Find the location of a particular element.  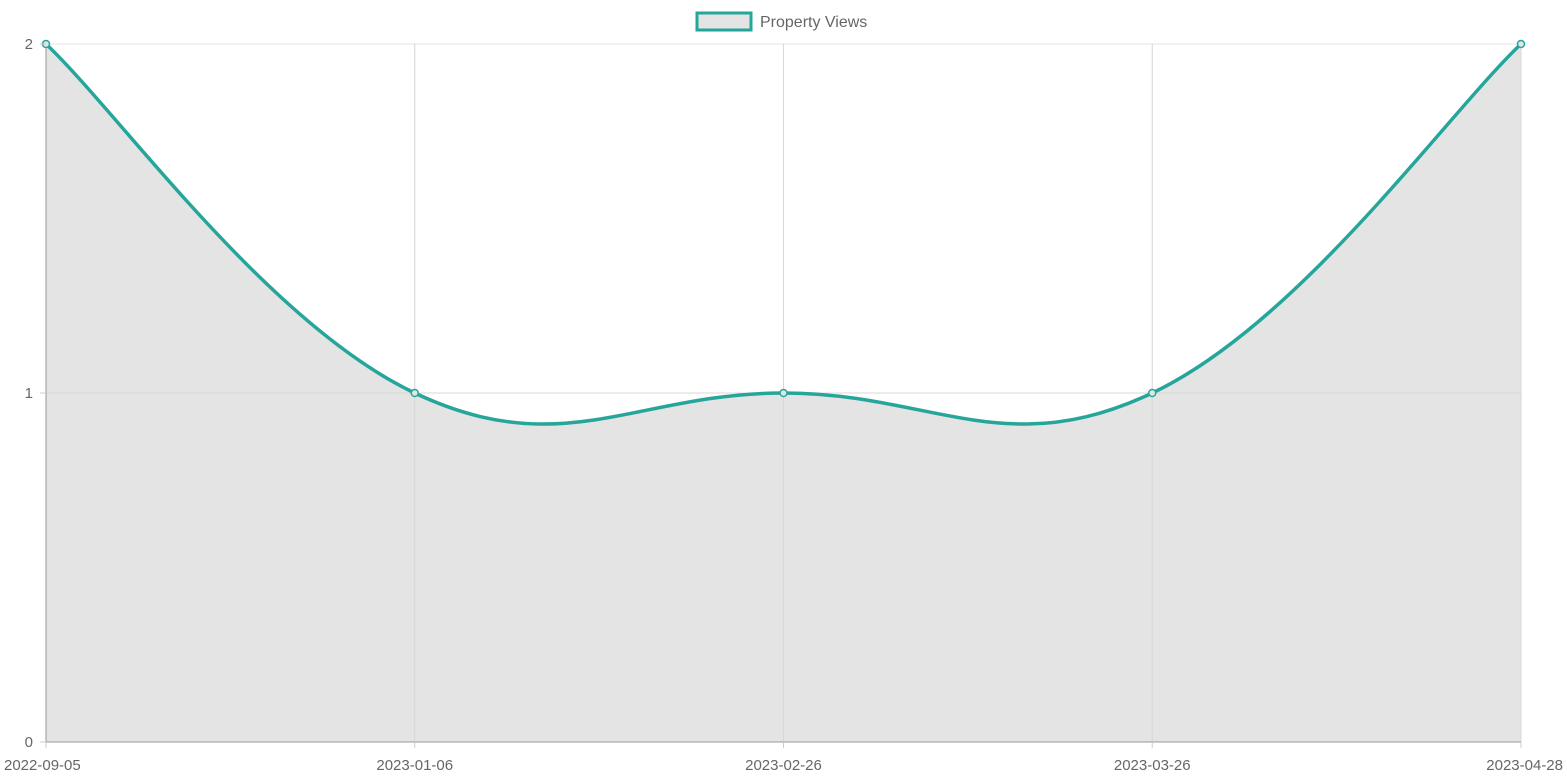

y-tick-label: 0 is located at coordinates (29, 742).